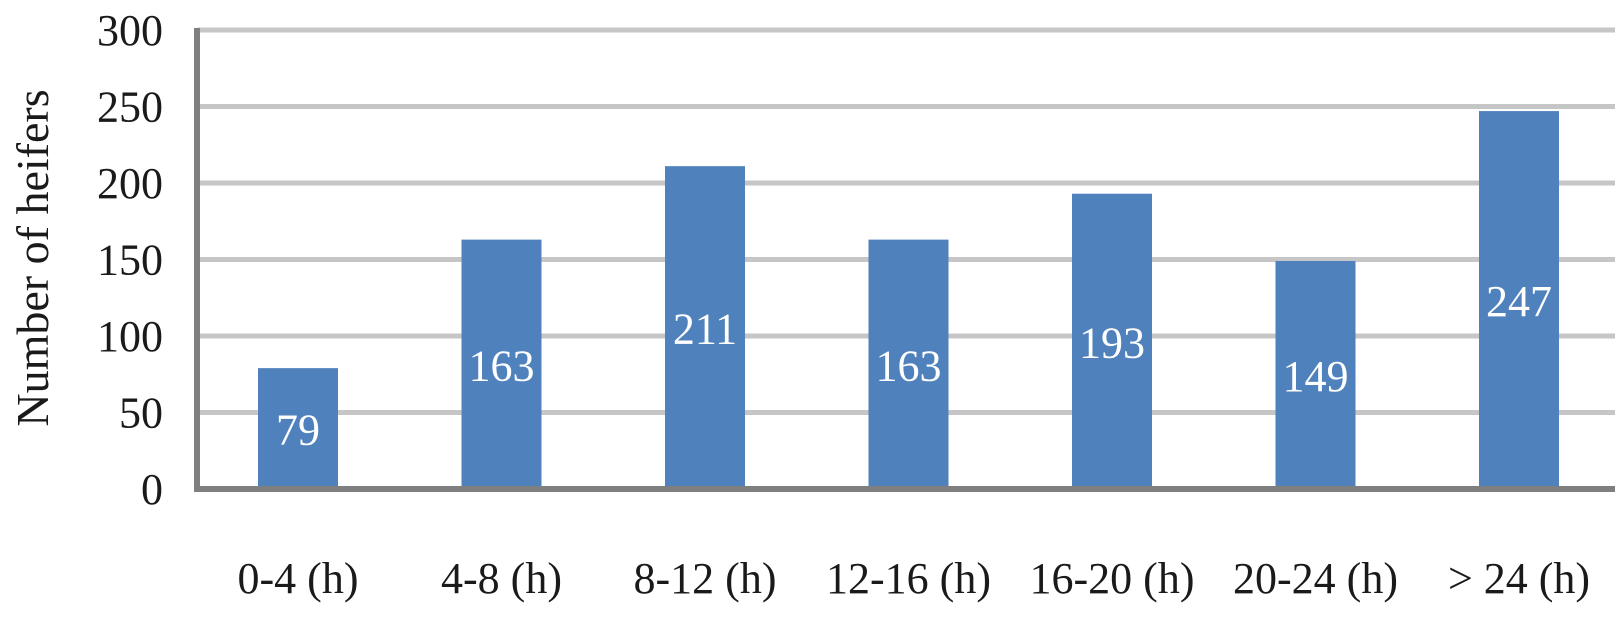  I want to click on y-tick-label: 250, so click(130, 107).